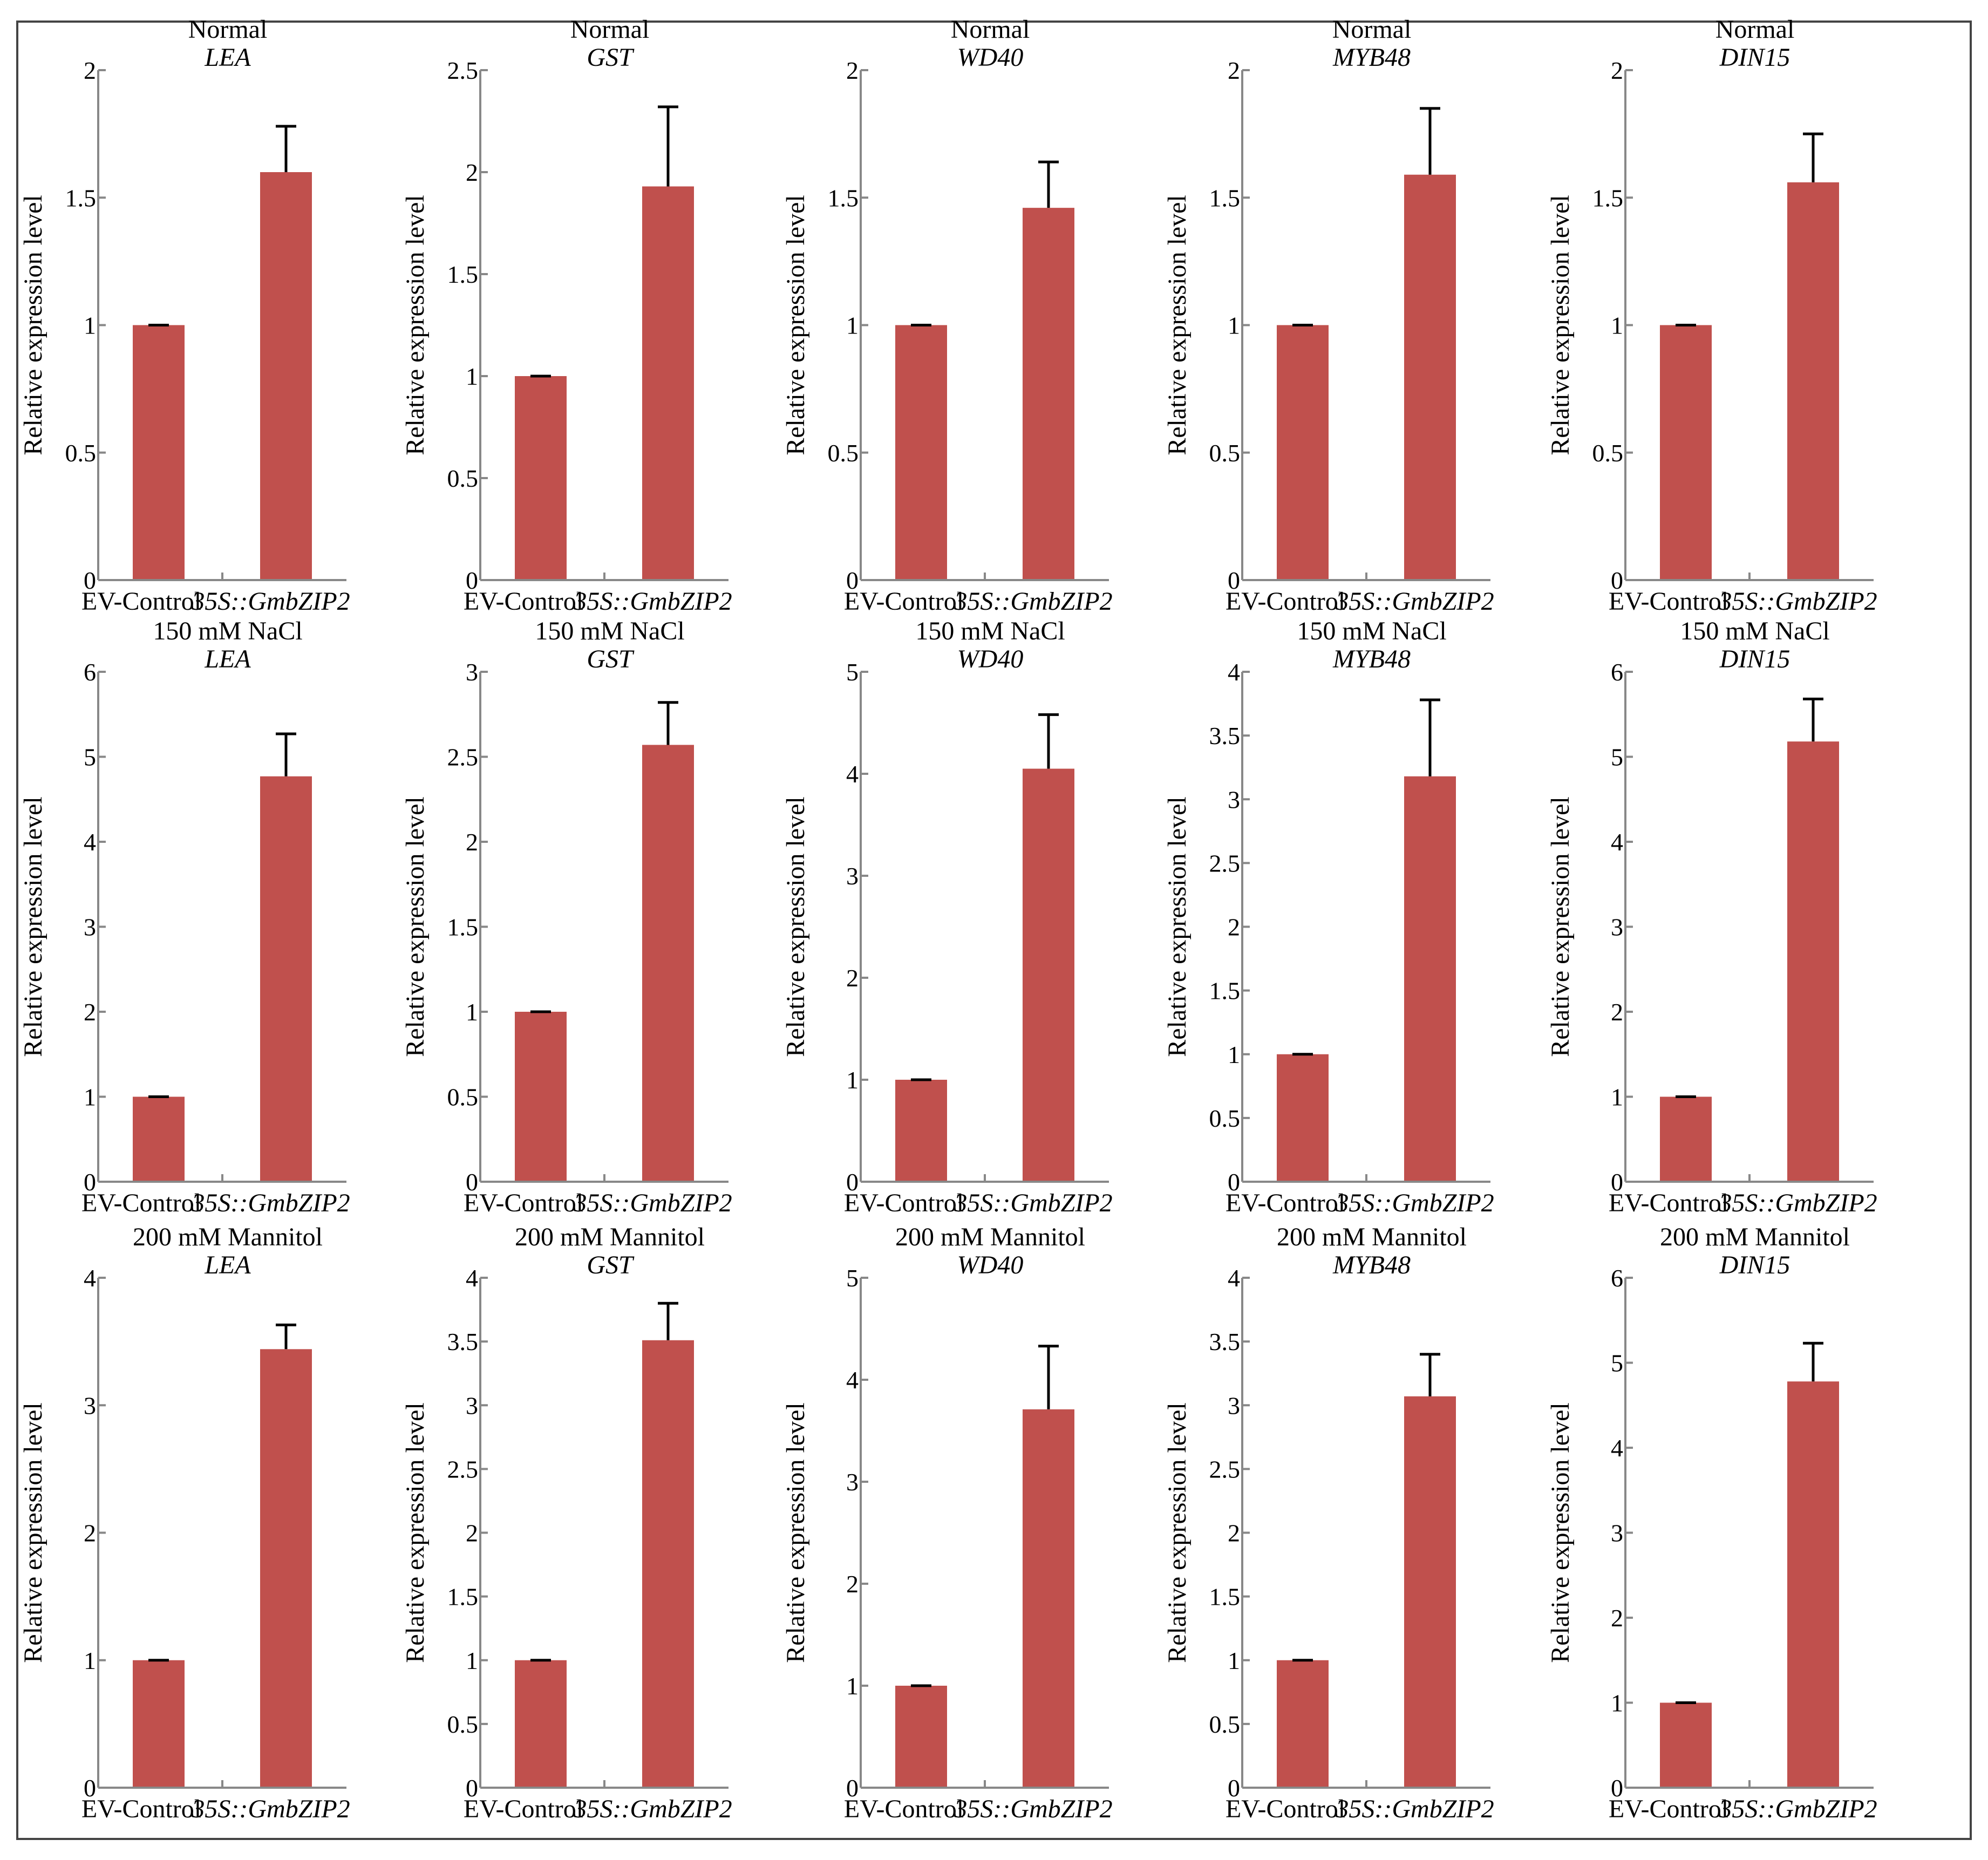 This screenshot has height=1860, width=1988. What do you see at coordinates (1225, 736) in the screenshot?
I see `y-tick-label: 3.5` at bounding box center [1225, 736].